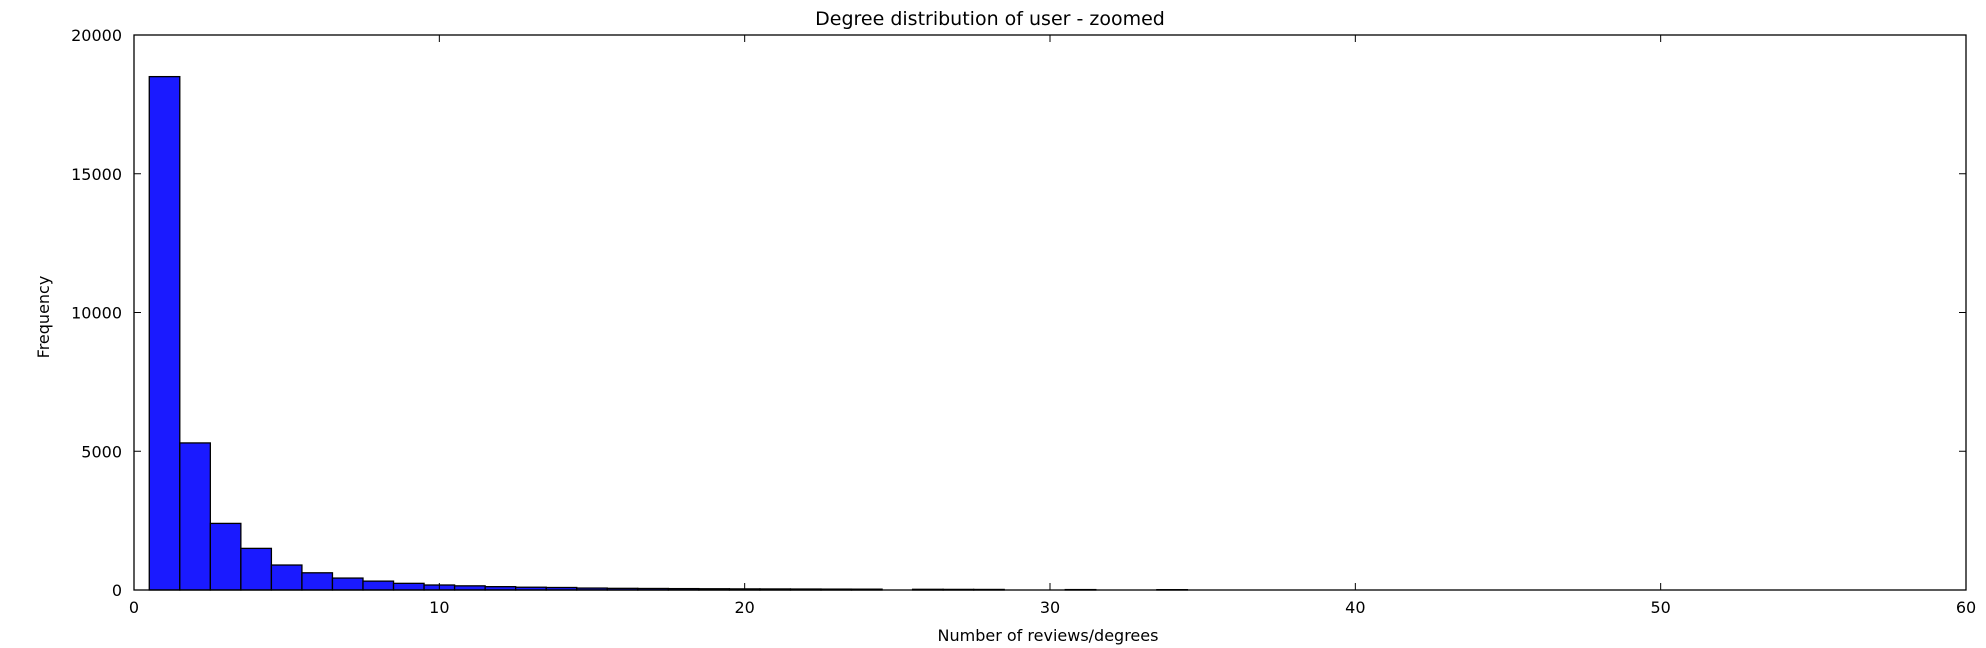 This screenshot has width=1986, height=648. I want to click on x-tick-label: 10, so click(439, 607).